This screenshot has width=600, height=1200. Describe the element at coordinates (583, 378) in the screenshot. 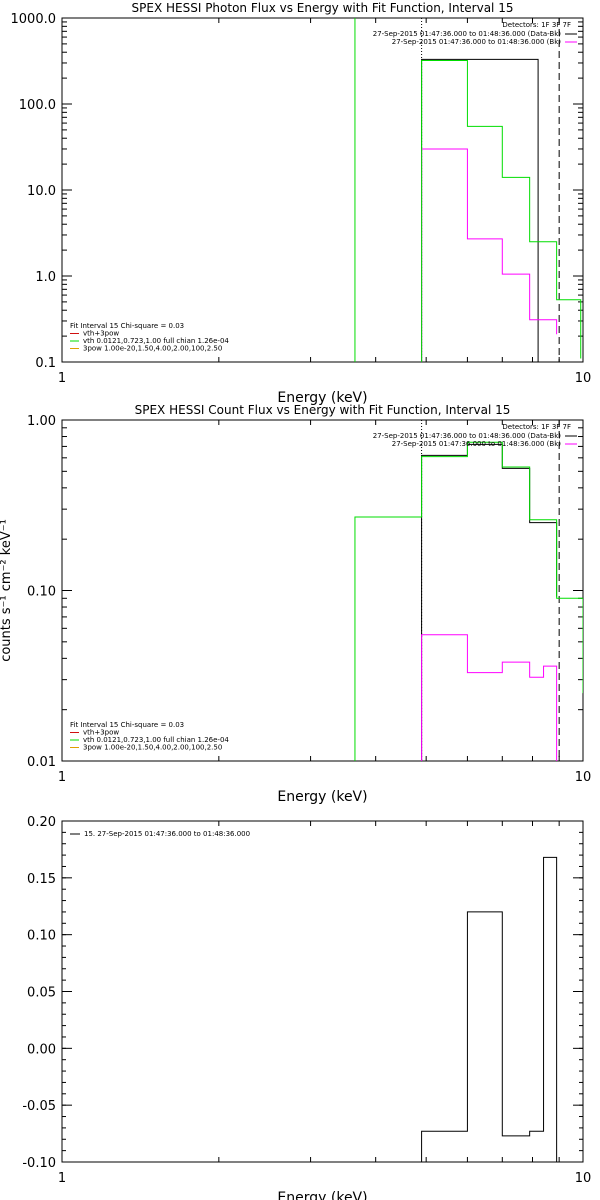

I see `photon-x-tick-label: 10` at that location.